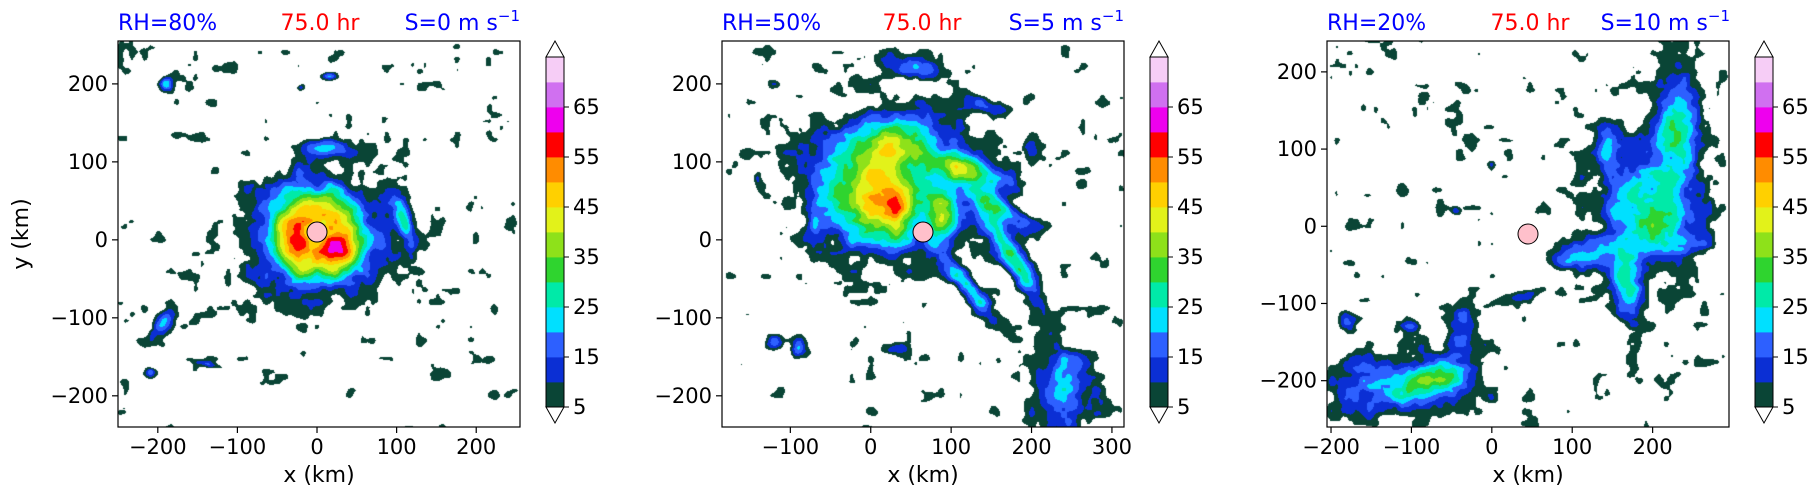  I want to click on panel-1-xtick-label: −200, so click(158, 447).